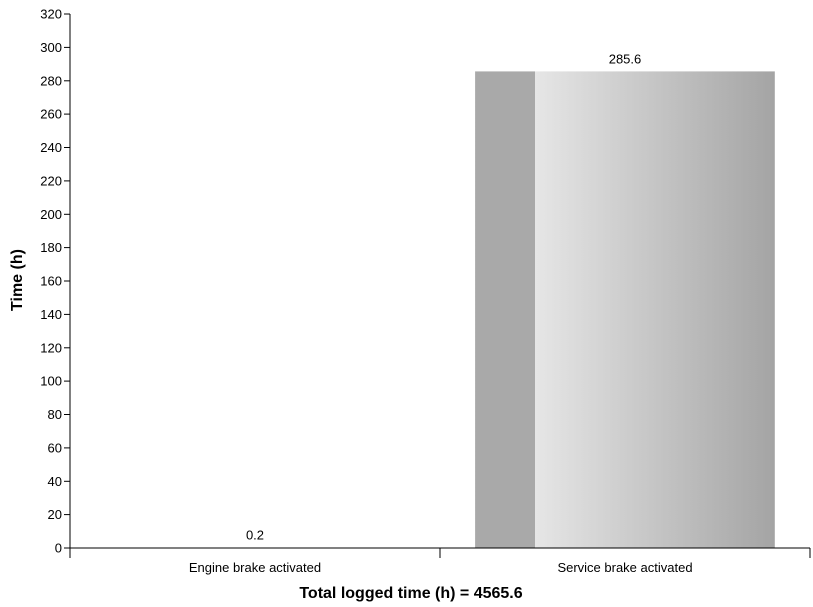  What do you see at coordinates (51, 114) in the screenshot?
I see `y-tick-label-260: 260` at bounding box center [51, 114].